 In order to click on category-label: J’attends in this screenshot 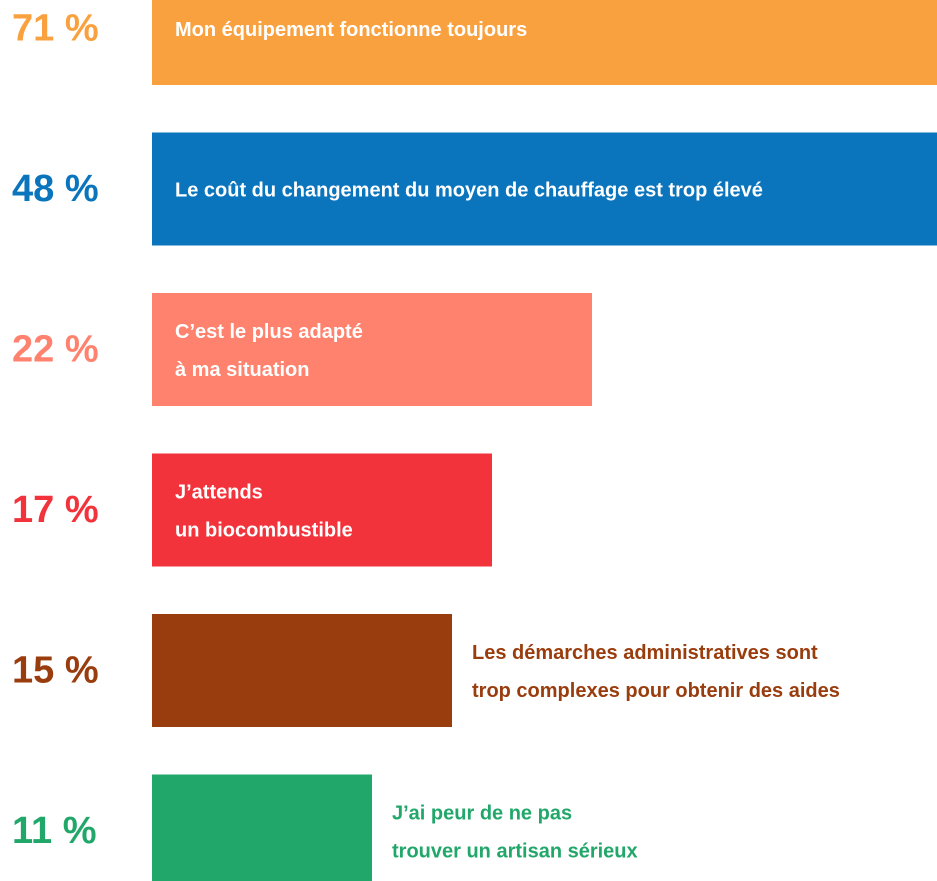, I will do `click(219, 492)`.